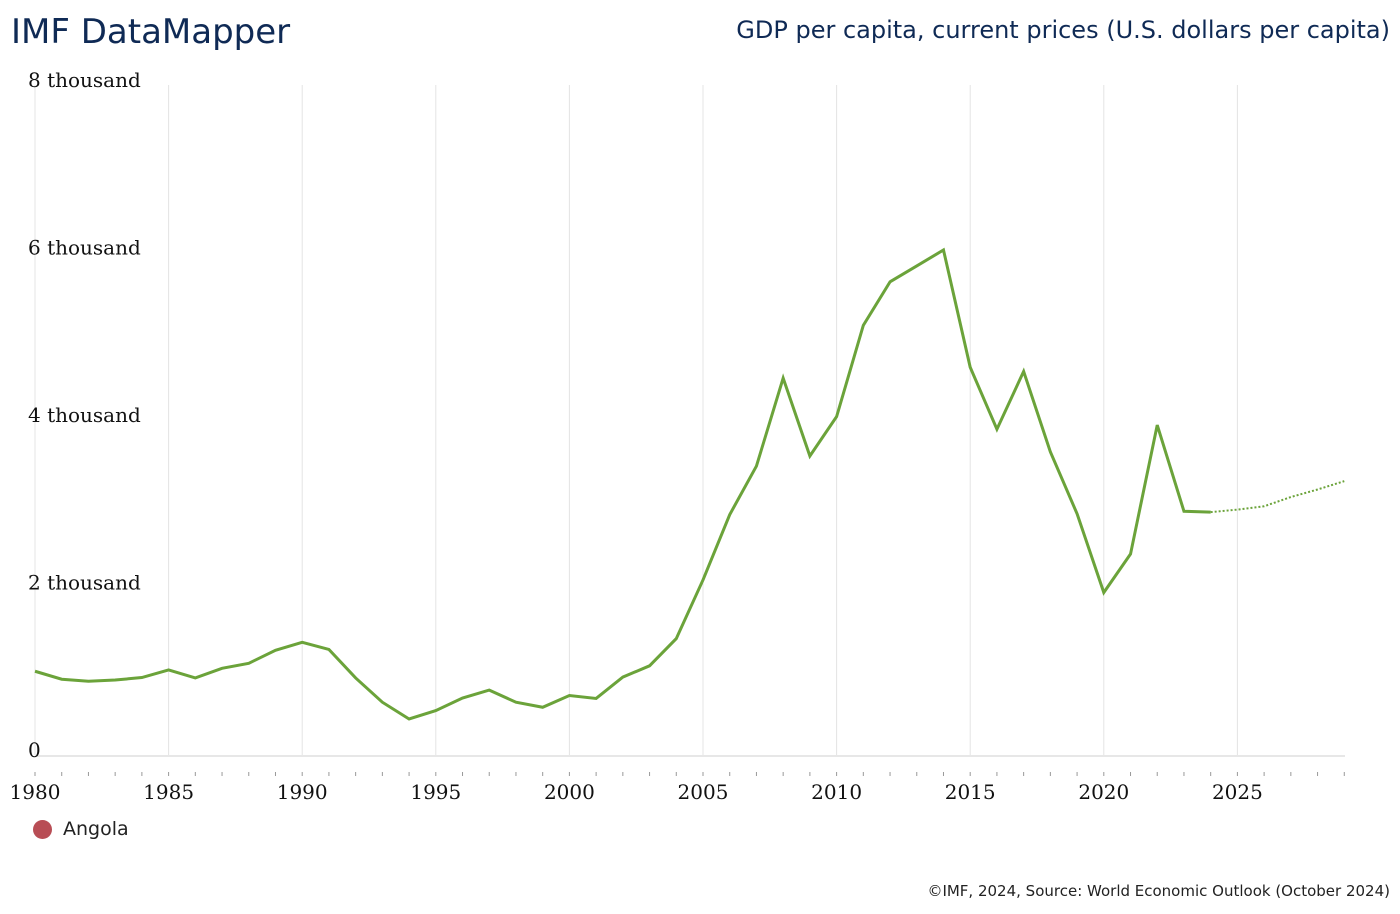  I want to click on x-tick-label: 2015, so click(970, 792).